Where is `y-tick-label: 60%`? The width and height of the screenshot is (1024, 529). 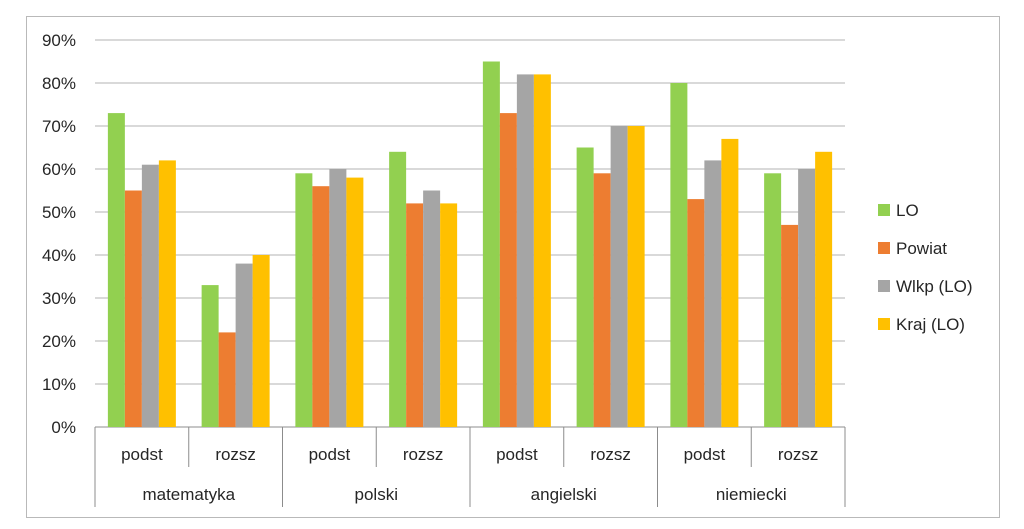 y-tick-label: 60% is located at coordinates (59, 169).